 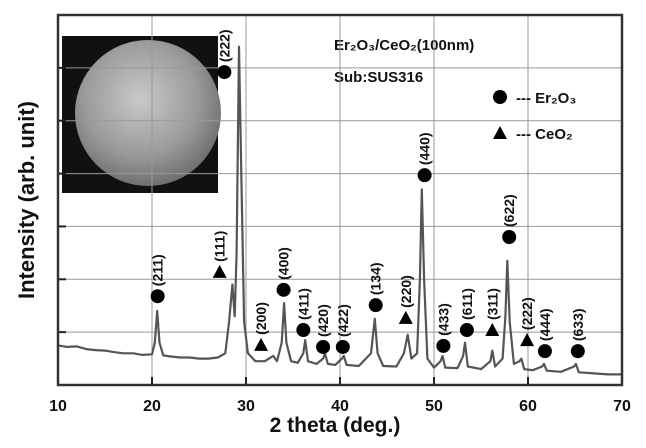 What do you see at coordinates (335, 425) in the screenshot?
I see `x-axis-label: 2 theta (deg.)` at bounding box center [335, 425].